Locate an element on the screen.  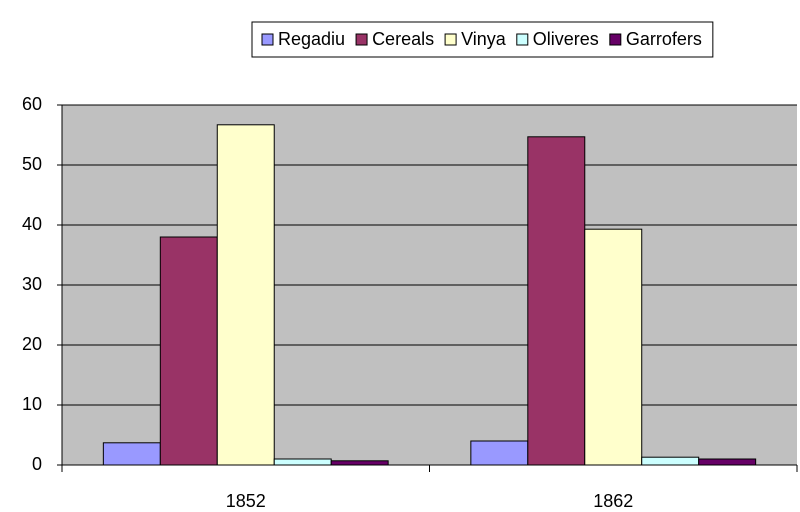
x-tick-label: 1862 is located at coordinates (613, 501).